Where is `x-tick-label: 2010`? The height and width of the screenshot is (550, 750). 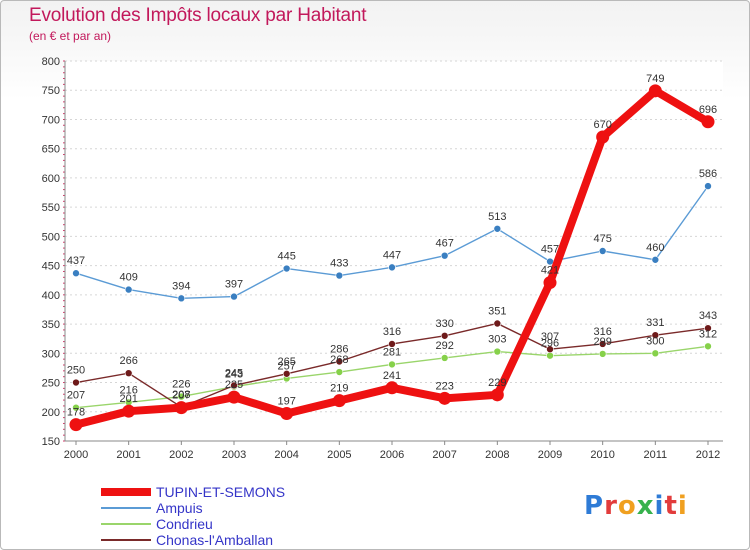 x-tick-label: 2010 is located at coordinates (602, 455).